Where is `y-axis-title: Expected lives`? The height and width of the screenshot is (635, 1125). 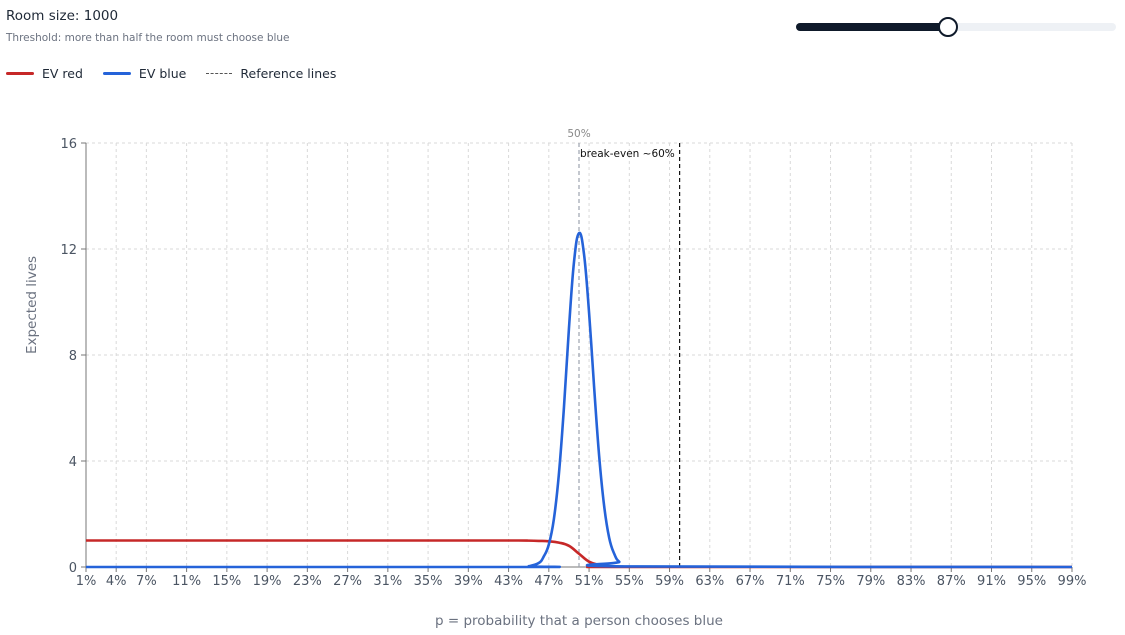
y-axis-title: Expected lives is located at coordinates (32, 305).